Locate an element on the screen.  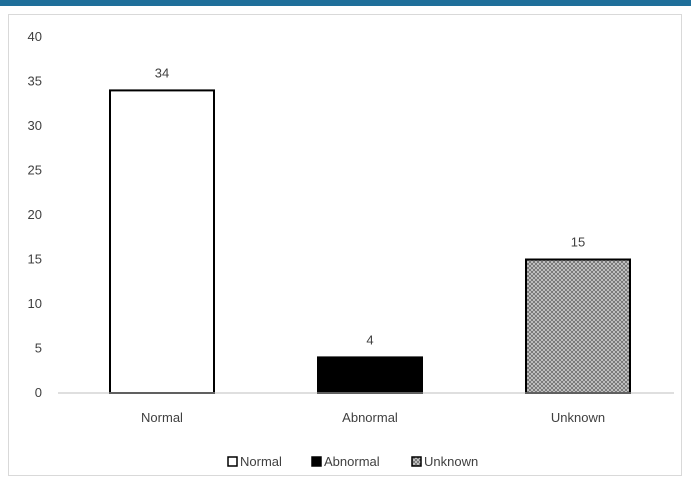
y-axis: 0 5 10 15 20 25 30 35 40 is located at coordinates (35, 214).